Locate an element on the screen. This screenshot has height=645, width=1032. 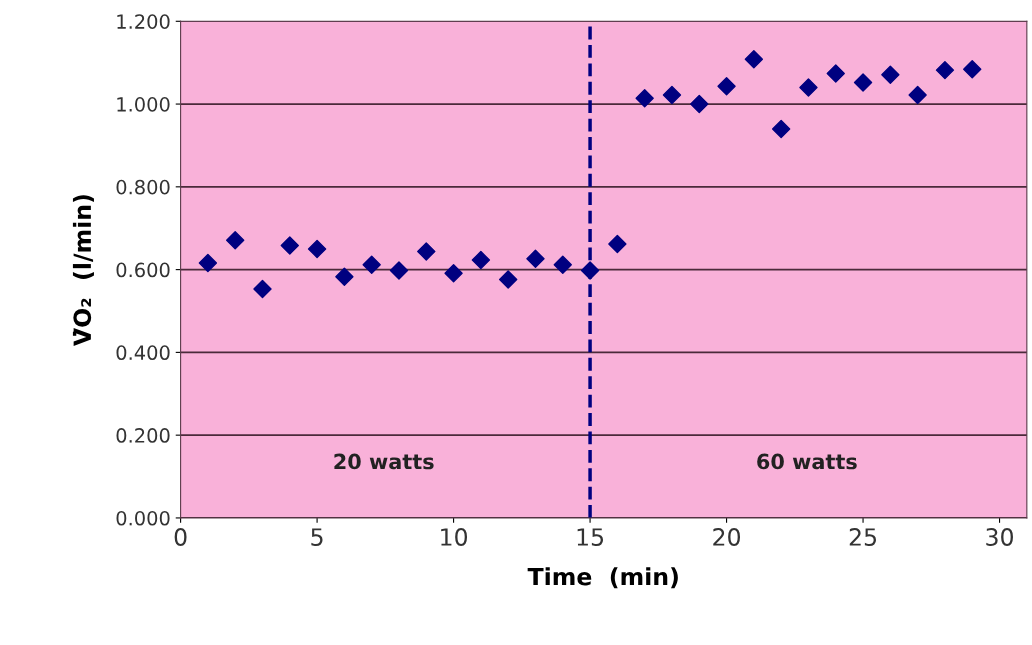
y-tick-label: 0.800 is located at coordinates (143, 187).